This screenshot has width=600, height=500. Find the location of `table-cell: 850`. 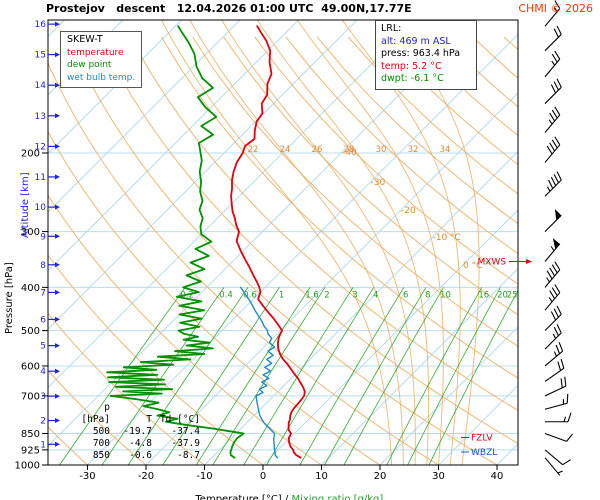

table-cell: 850 is located at coordinates (101, 455).